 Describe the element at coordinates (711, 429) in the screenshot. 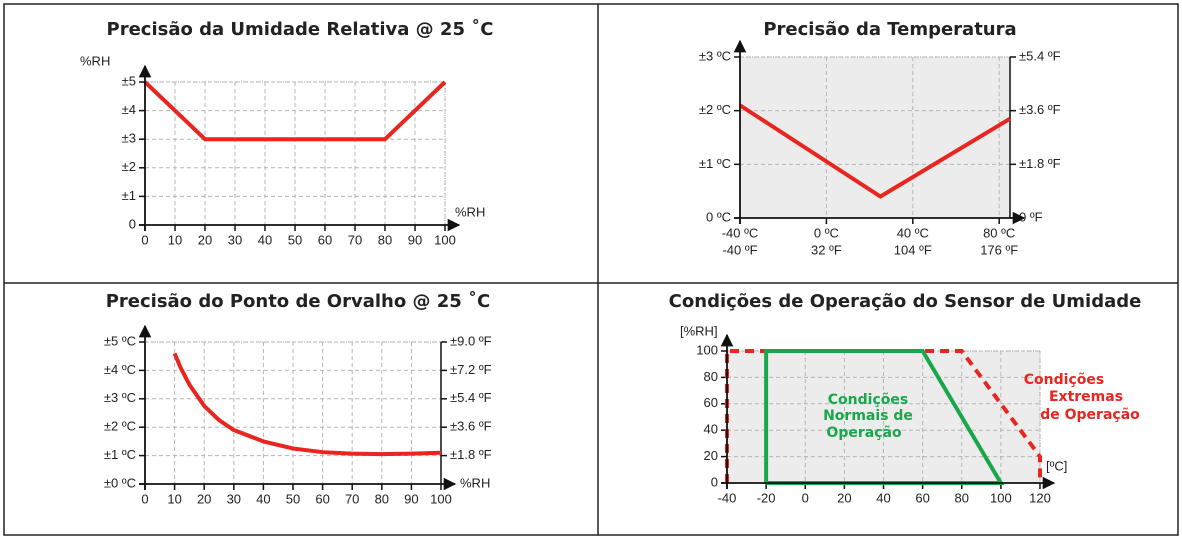

I see `y-tick-label: 40` at that location.